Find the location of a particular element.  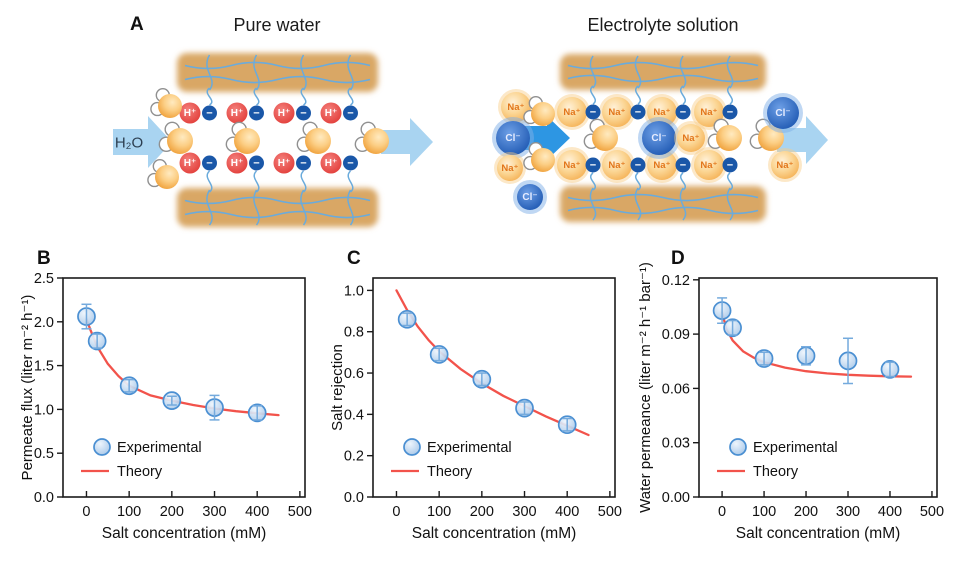

y-tick-label: 0.8 is located at coordinates (354, 333).